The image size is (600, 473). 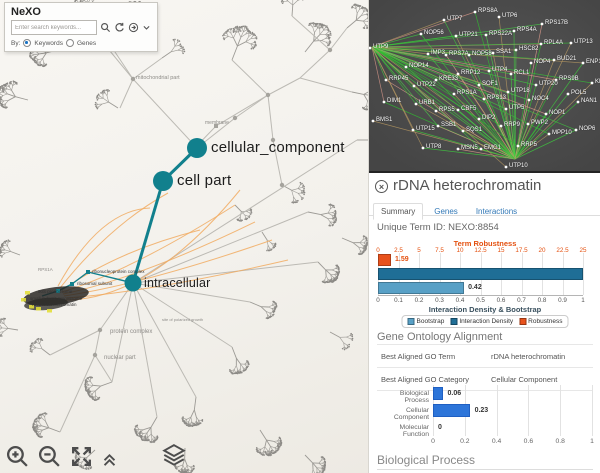 What do you see at coordinates (133, 27) in the screenshot?
I see `circled-arrow-icon` at bounding box center [133, 27].